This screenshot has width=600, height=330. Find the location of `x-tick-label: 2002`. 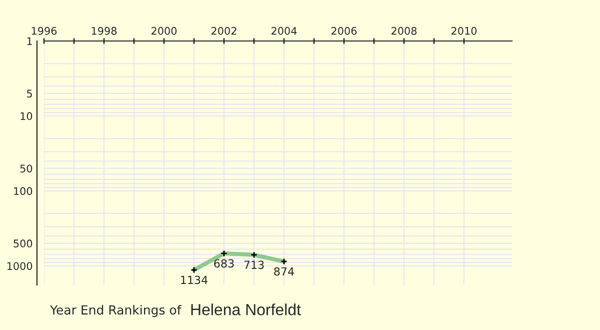

x-tick-label: 2002 is located at coordinates (224, 30).